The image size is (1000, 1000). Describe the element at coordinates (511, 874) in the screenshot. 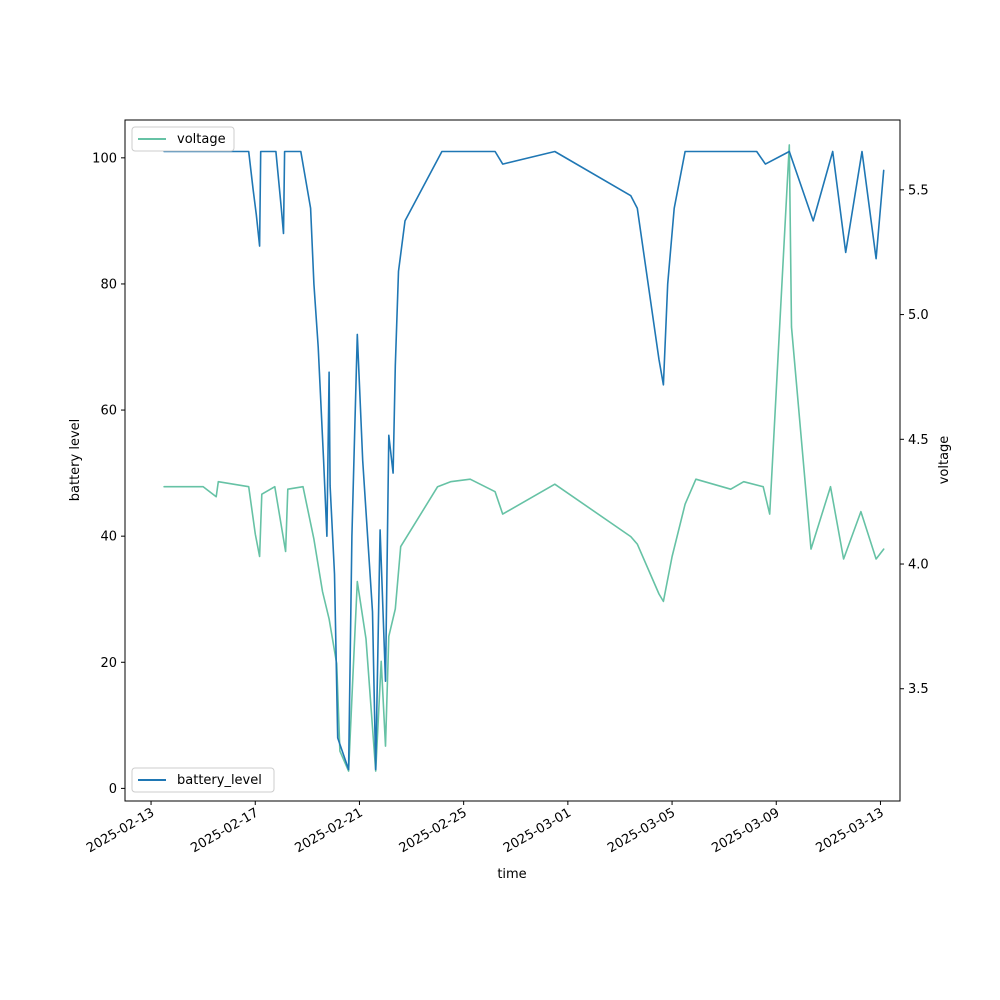

I see `x-axis-label: time` at that location.